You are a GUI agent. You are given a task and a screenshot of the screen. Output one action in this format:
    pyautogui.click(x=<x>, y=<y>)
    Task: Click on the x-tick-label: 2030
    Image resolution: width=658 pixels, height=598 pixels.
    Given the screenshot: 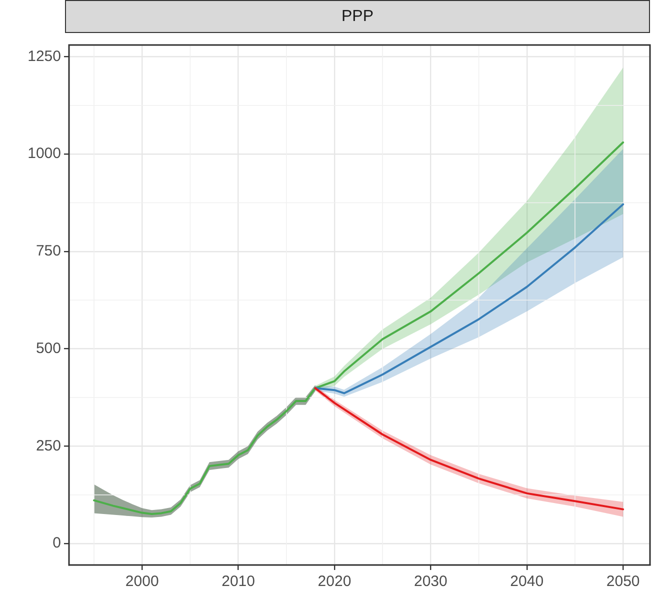 What is the action you would take?
    pyautogui.click(x=431, y=581)
    